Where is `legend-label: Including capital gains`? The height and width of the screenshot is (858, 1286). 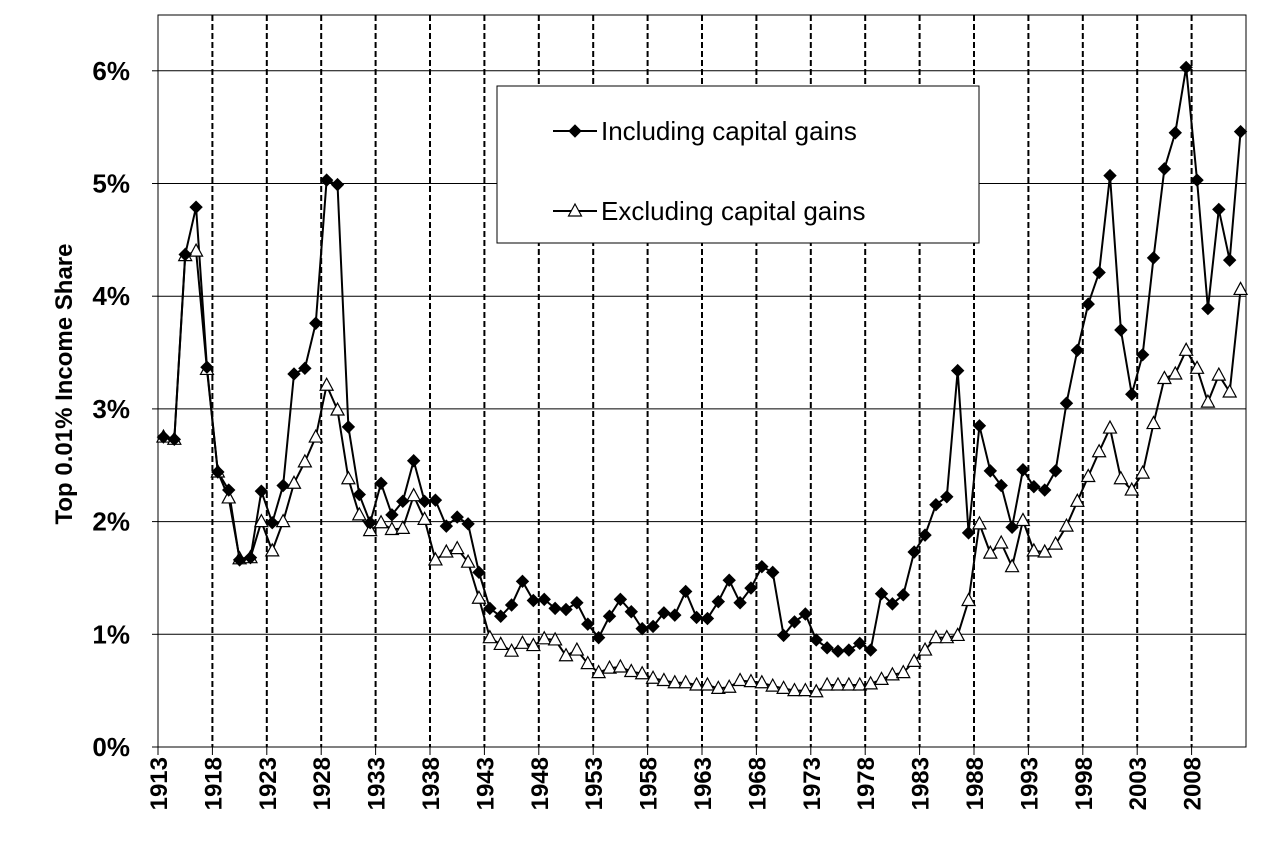
legend-label: Including capital gains is located at coordinates (729, 131).